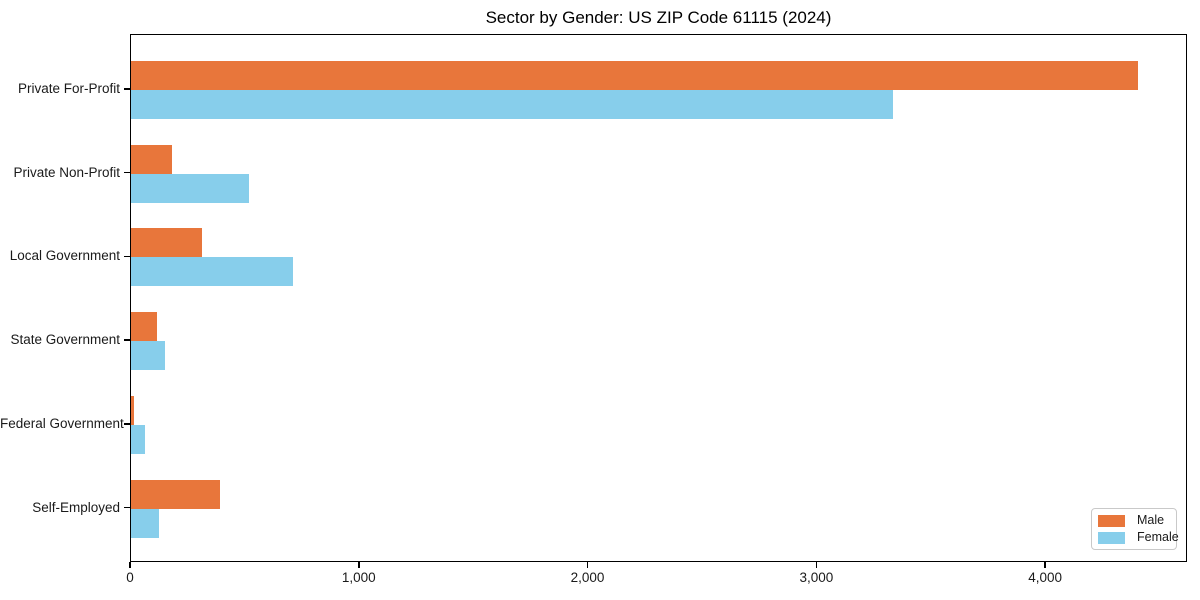 This screenshot has width=1200, height=600. What do you see at coordinates (62, 423) in the screenshot?
I see `y-axis-label-federal-government: Federal Government` at bounding box center [62, 423].